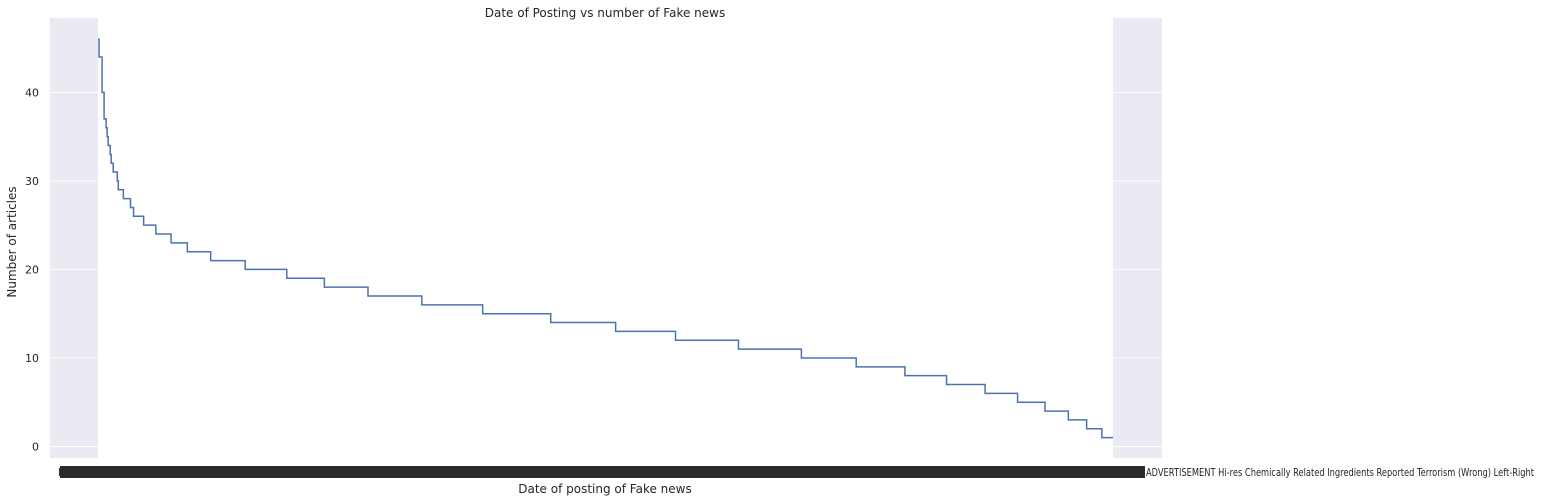 The width and height of the screenshot is (1543, 501). What do you see at coordinates (32, 92) in the screenshot?
I see `y-tick-label: 40` at bounding box center [32, 92].